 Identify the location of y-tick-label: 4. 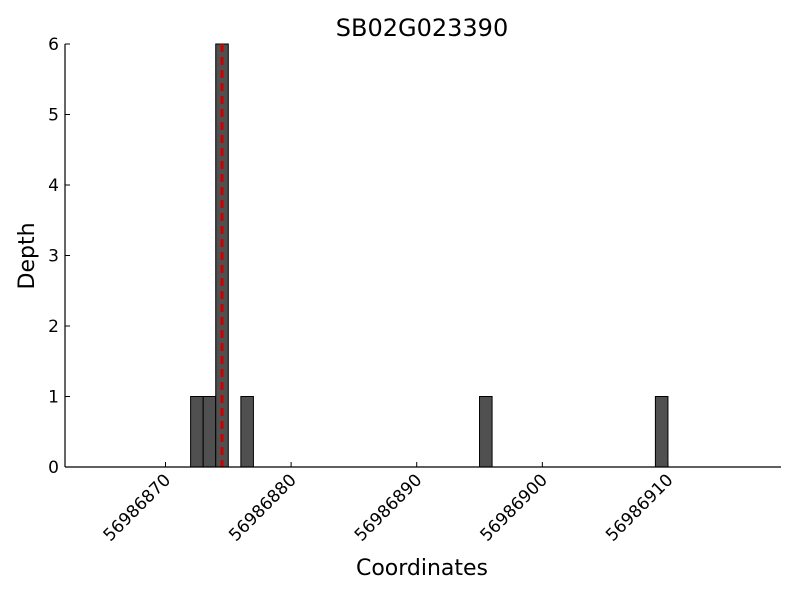
(53, 186).